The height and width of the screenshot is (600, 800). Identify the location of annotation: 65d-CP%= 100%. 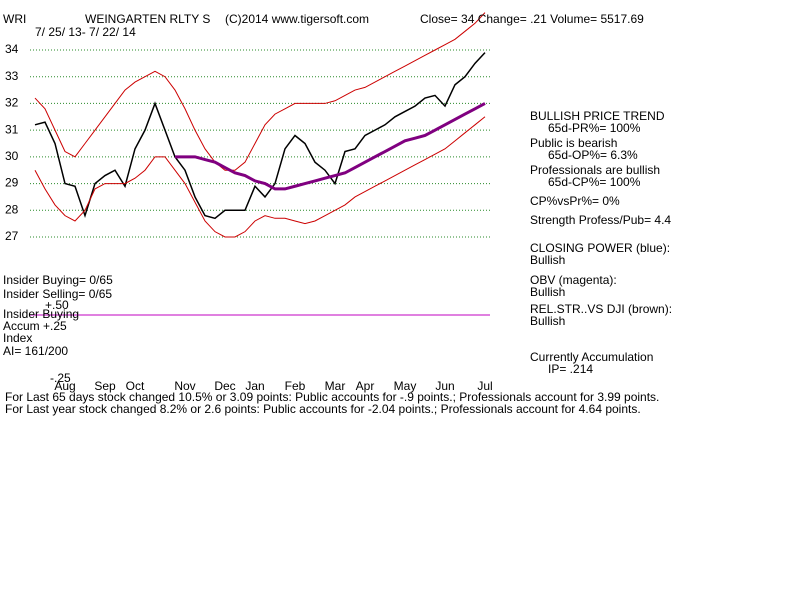
(594, 182).